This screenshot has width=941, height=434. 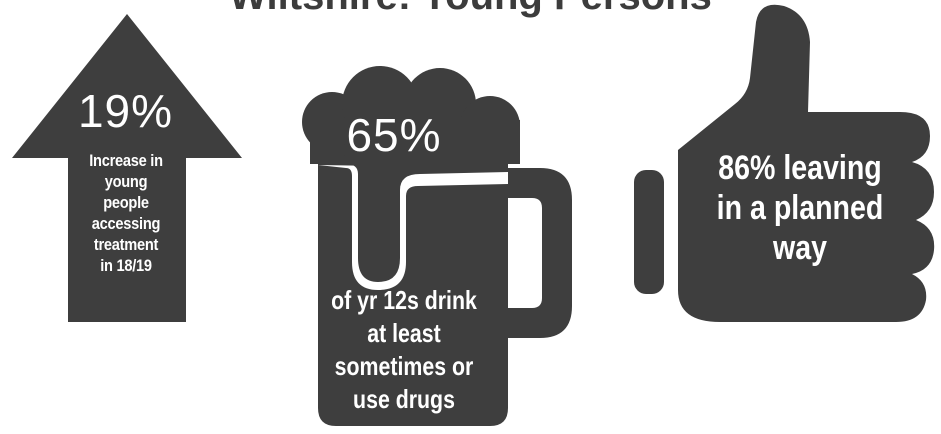 I want to click on thumb-caption: 86% leaving in a planned way, so click(x=800, y=208).